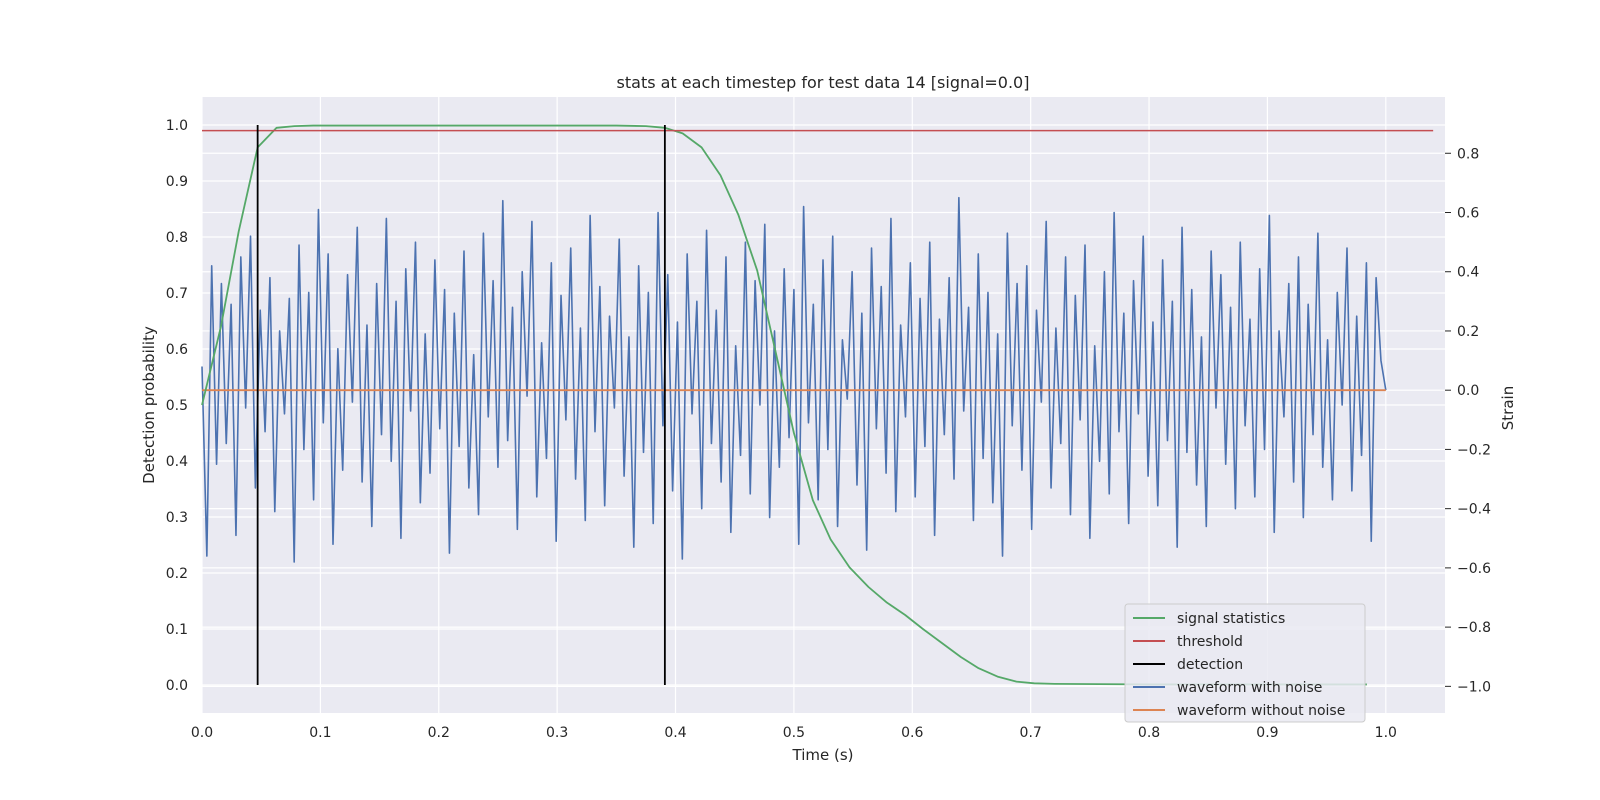 This screenshot has height=800, width=1600. Describe the element at coordinates (557, 733) in the screenshot. I see `x-tick-label: 0.3` at that location.